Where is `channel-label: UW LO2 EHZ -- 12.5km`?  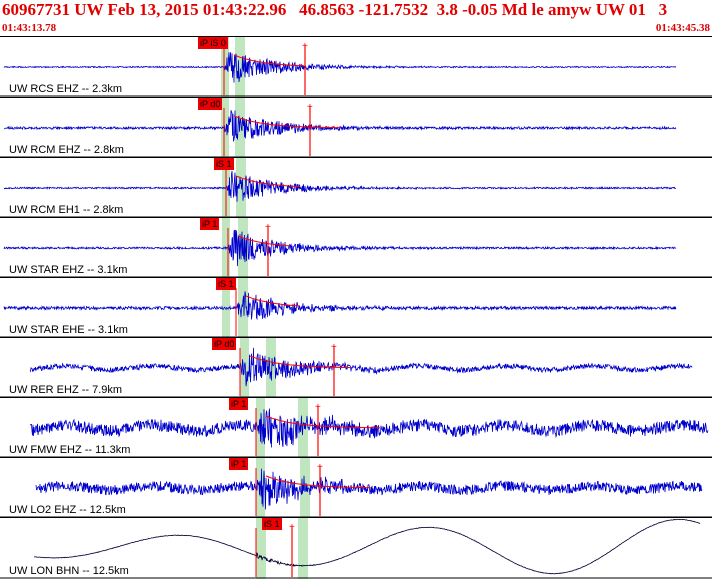 channel-label: UW LO2 EHZ -- 12.5km is located at coordinates (67, 510).